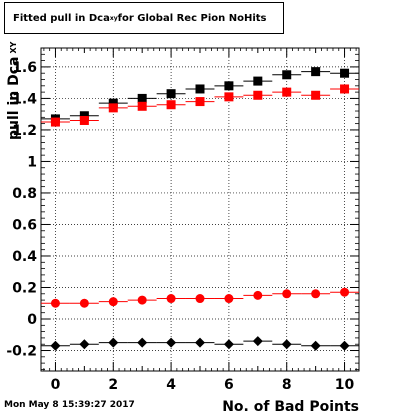 This screenshot has height=414, width=400. What do you see at coordinates (171, 385) in the screenshot?
I see `x-tick-label: 4` at bounding box center [171, 385].